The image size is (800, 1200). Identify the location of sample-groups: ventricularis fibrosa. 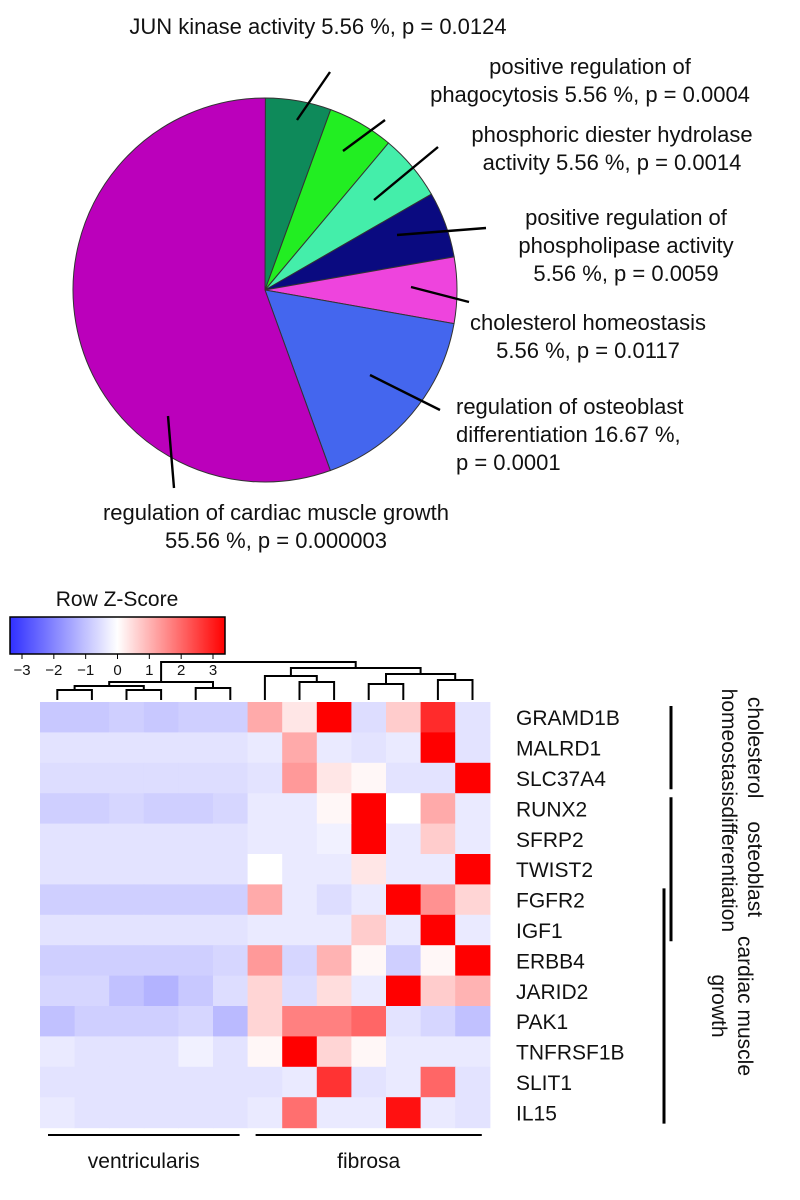
(265, 1153).